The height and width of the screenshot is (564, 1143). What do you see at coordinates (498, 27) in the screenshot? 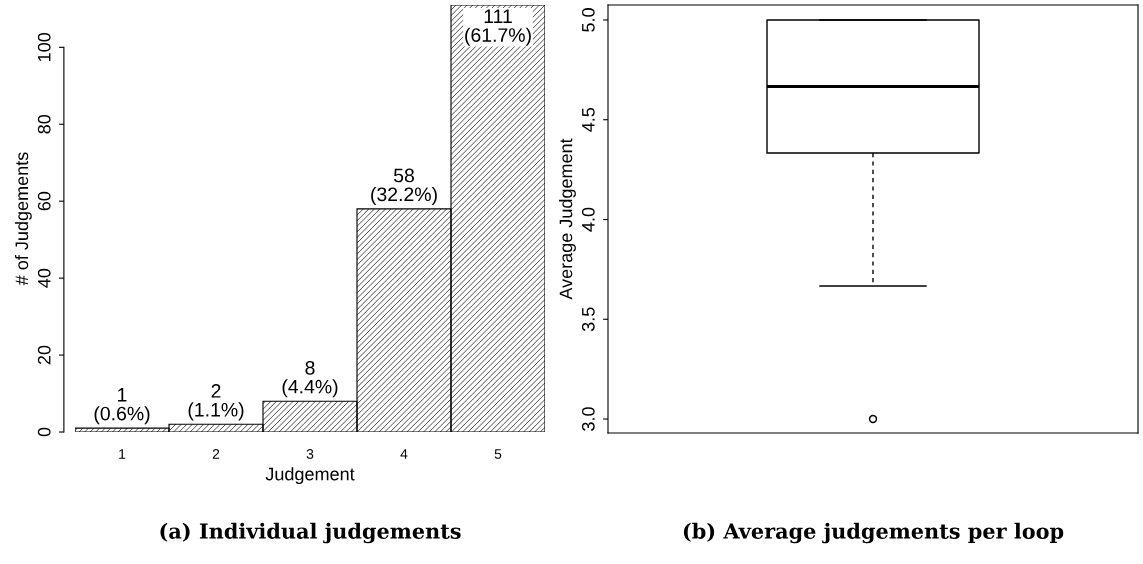
I see `data-label: 111 (61.7%)` at bounding box center [498, 27].